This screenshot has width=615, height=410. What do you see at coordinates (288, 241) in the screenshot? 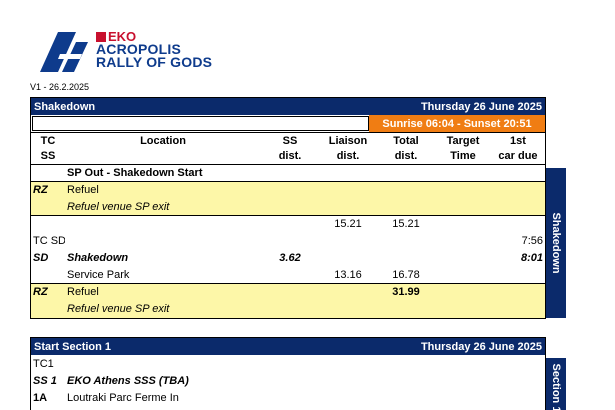
I see `table-row: TC SD 7:56` at bounding box center [288, 241].